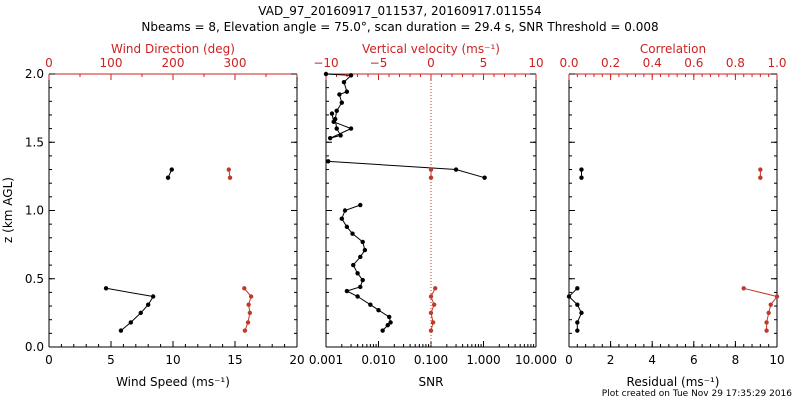 Image resolution: width=800 pixels, height=400 pixels. Describe the element at coordinates (326, 360) in the screenshot. I see `snr-panel-x-tick-label: 0.001` at that location.